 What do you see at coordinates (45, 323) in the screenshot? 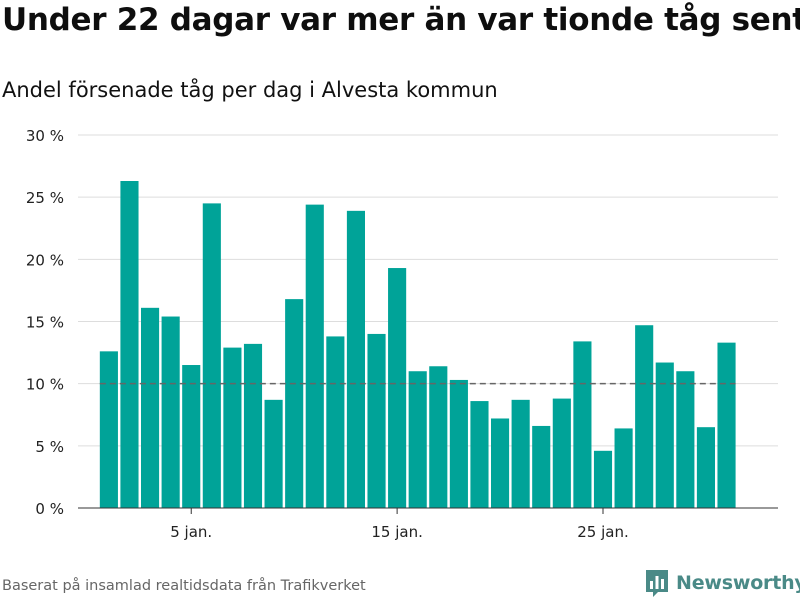
I see `y-tick-label: 15 %` at bounding box center [45, 323].